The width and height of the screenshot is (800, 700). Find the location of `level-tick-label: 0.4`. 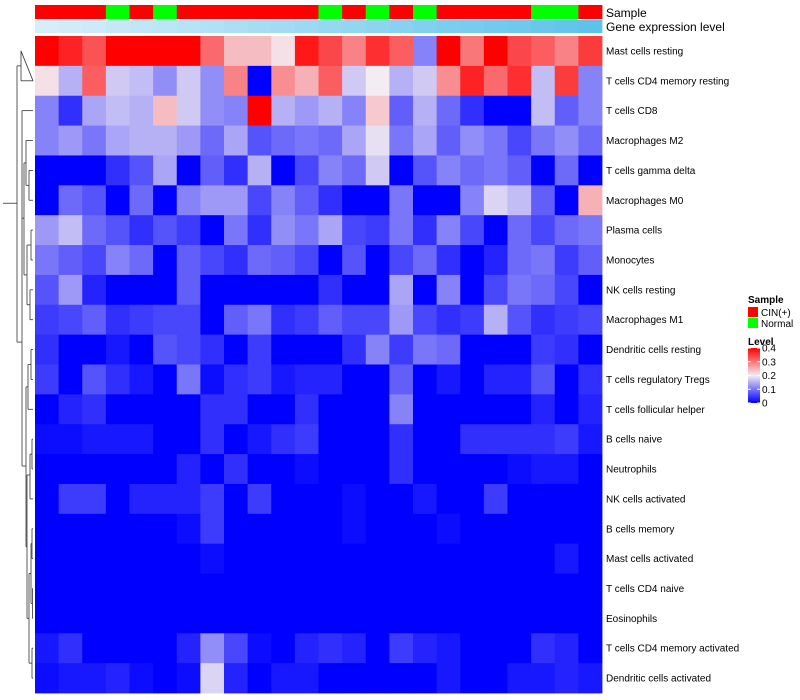

level-tick-label: 0.4 is located at coordinates (769, 349).